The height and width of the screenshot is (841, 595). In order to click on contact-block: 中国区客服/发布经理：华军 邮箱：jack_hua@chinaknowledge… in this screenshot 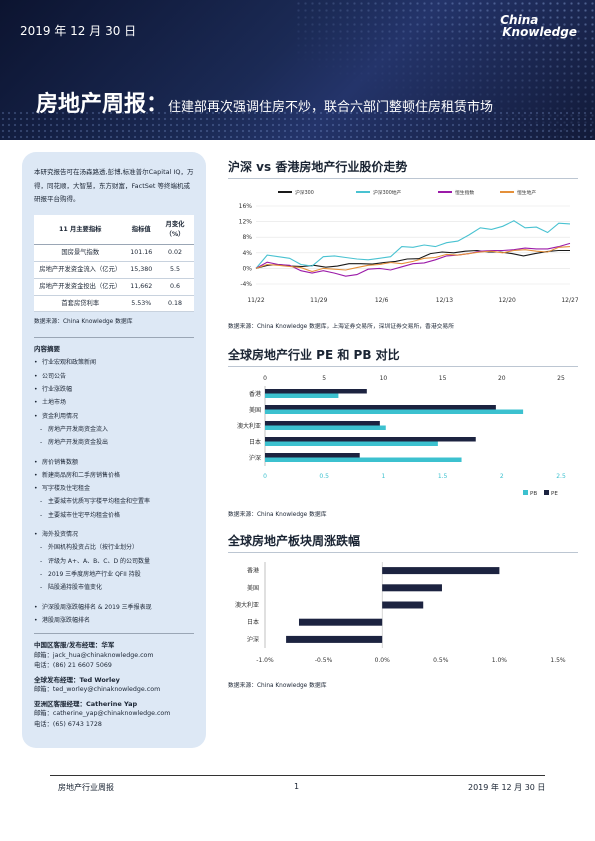, I will do `click(114, 684)`.